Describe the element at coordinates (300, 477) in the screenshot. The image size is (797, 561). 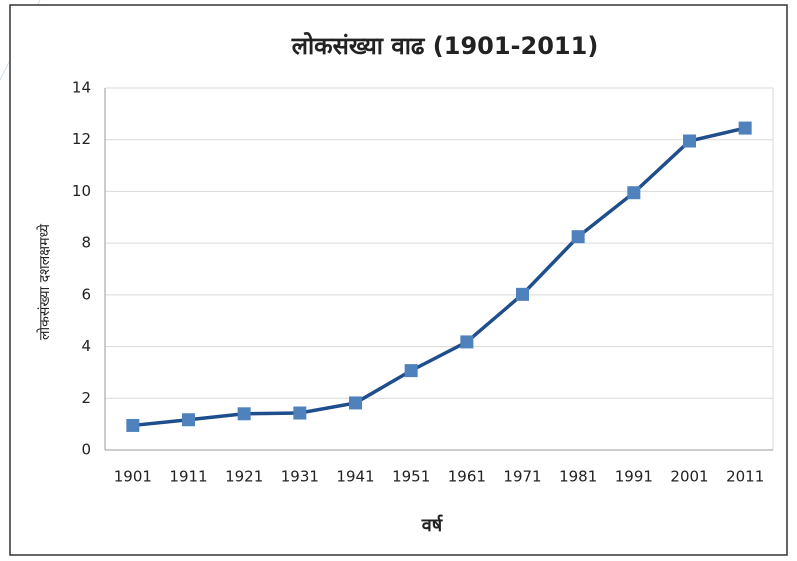
I see `x-tick-label: 1931` at that location.